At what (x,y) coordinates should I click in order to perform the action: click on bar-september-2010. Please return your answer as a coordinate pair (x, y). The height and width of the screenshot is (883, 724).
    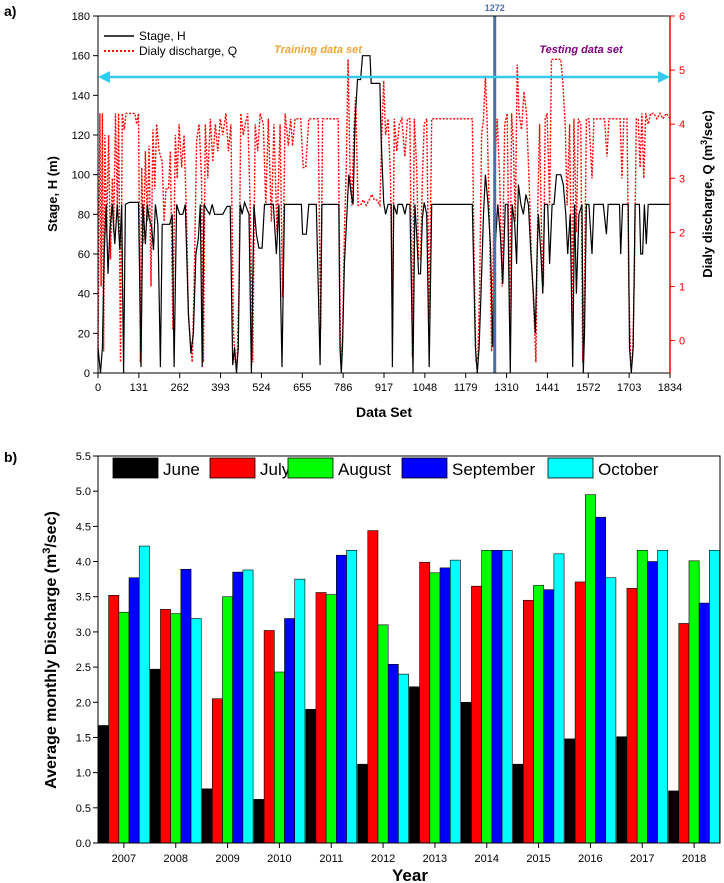
    Looking at the image, I should click on (290, 731).